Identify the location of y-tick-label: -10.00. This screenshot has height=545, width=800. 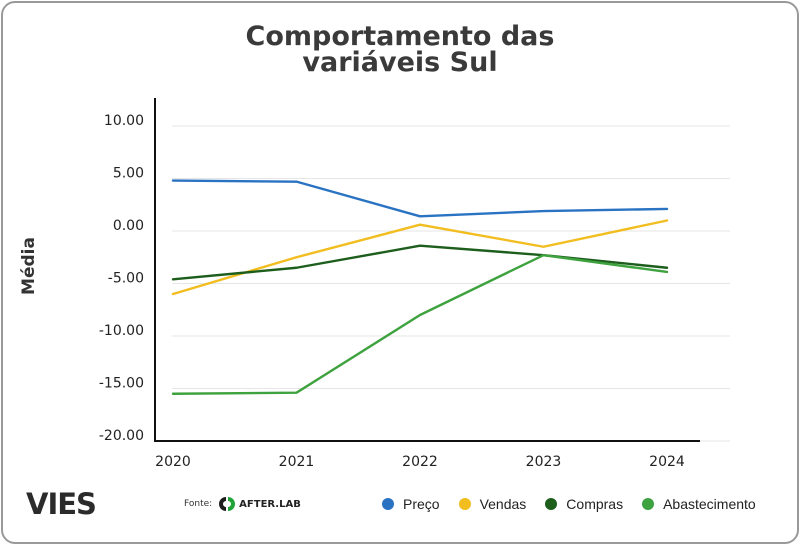
(121, 331).